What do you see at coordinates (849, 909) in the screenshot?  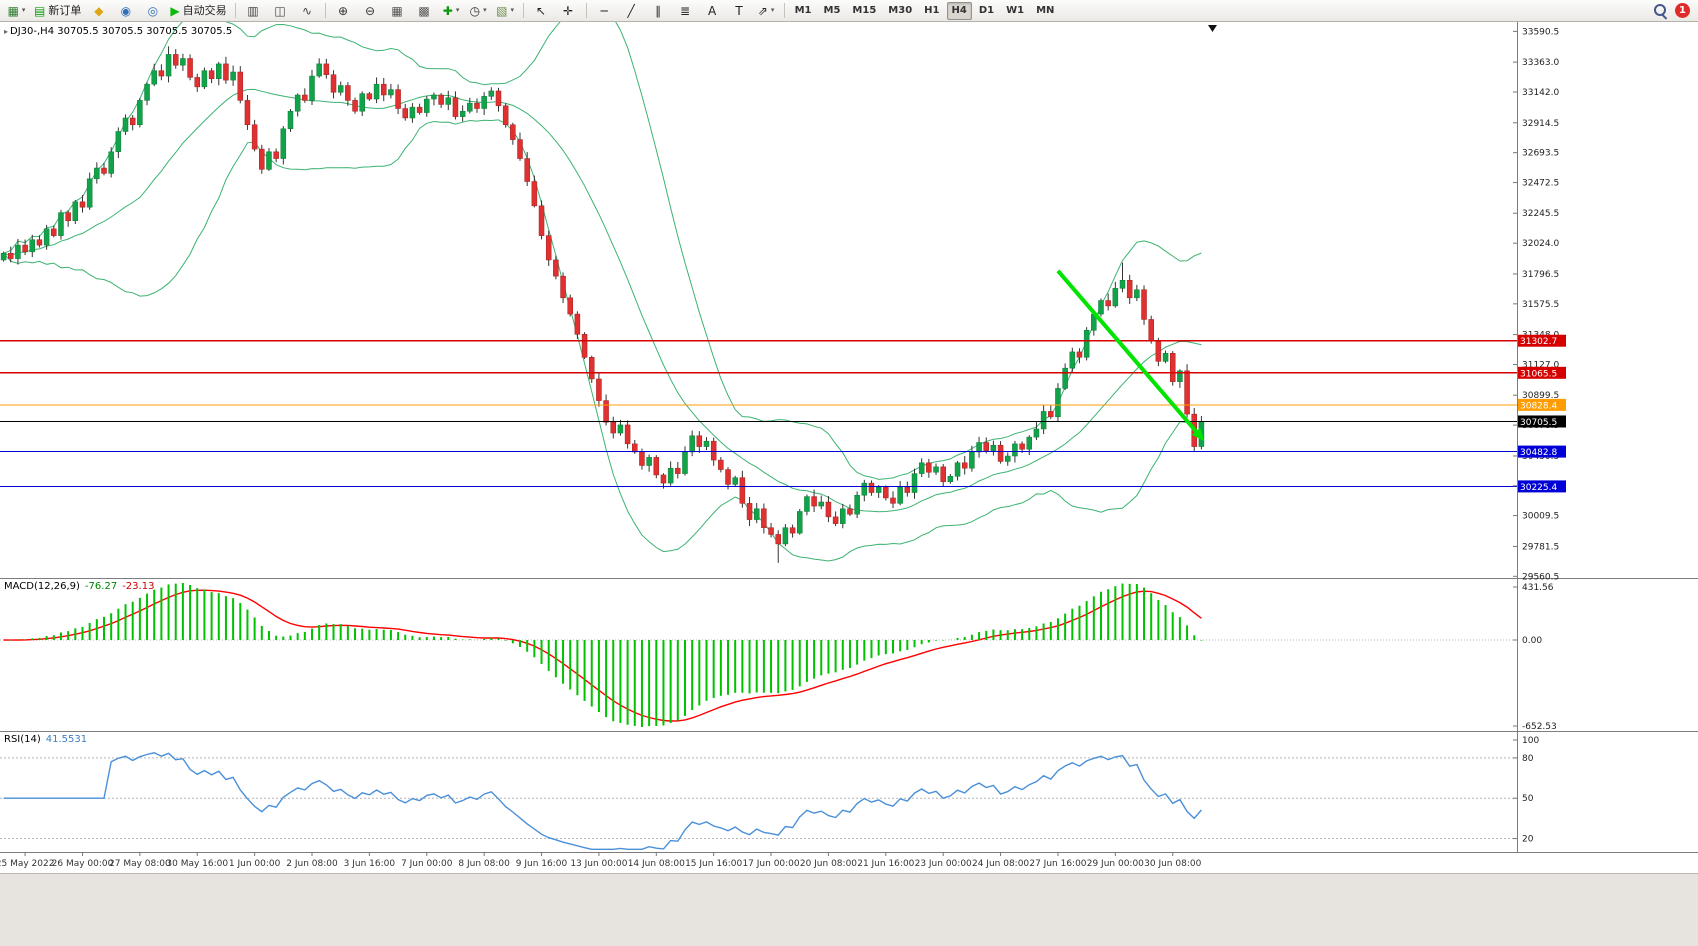 I see `bottom-area` at bounding box center [849, 909].